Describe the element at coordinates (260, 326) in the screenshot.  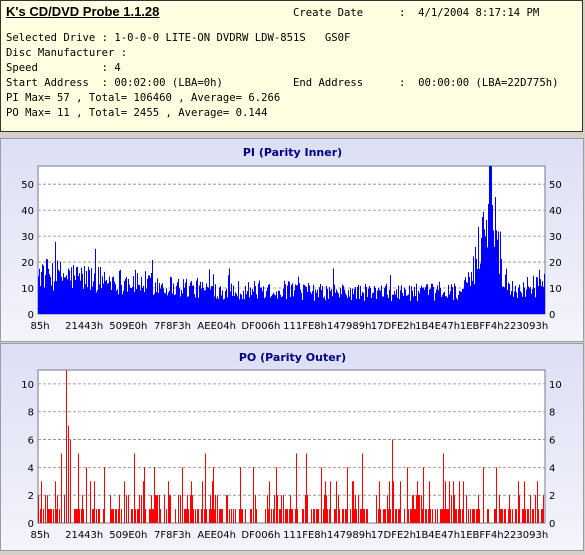
I see `pi-x-tick-label: DF006h` at that location.